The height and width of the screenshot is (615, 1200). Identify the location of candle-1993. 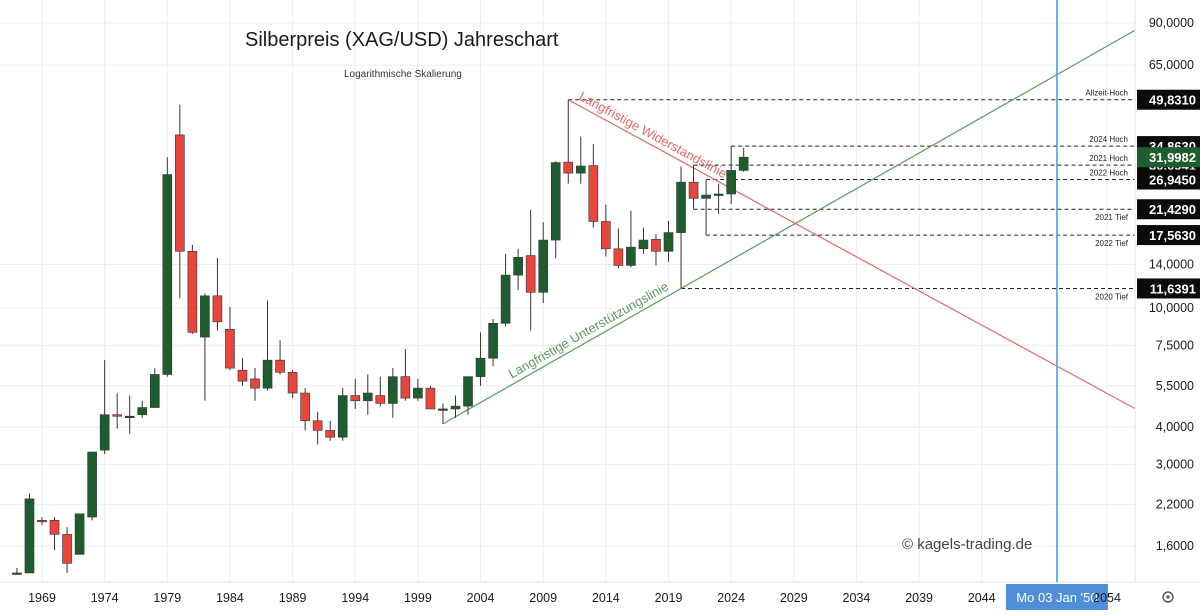
(342, 414).